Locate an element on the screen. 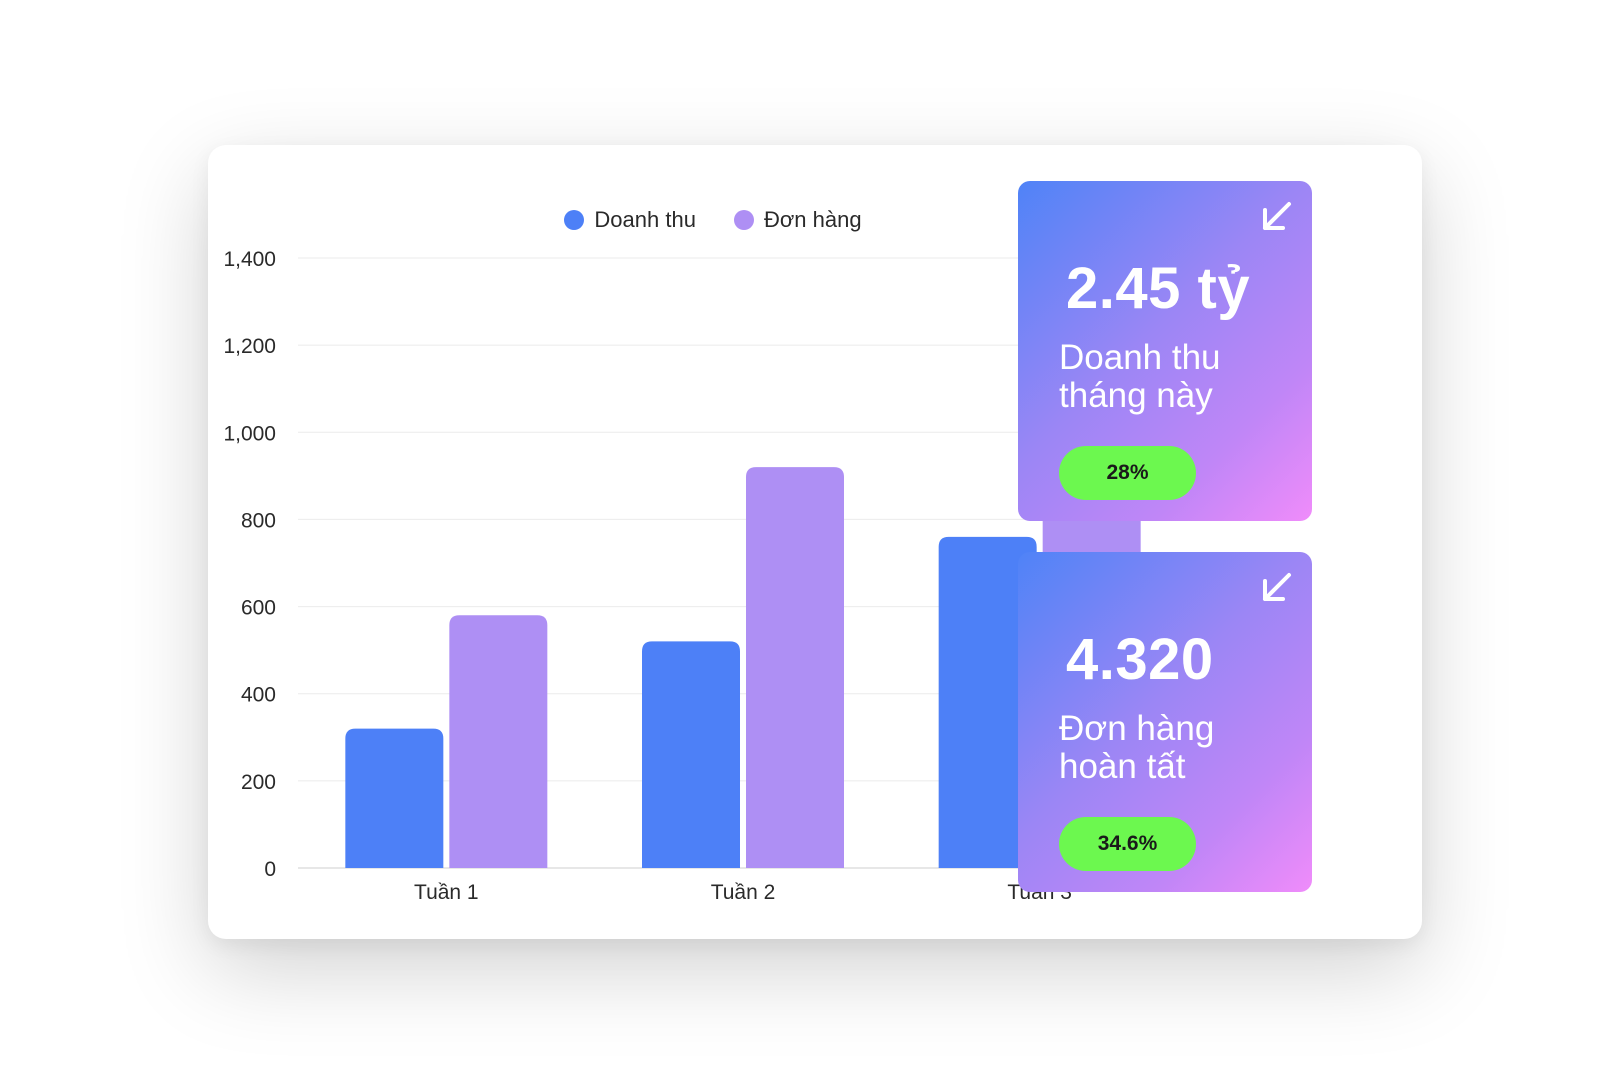  y-tick-label: 1,200 is located at coordinates (249, 346).